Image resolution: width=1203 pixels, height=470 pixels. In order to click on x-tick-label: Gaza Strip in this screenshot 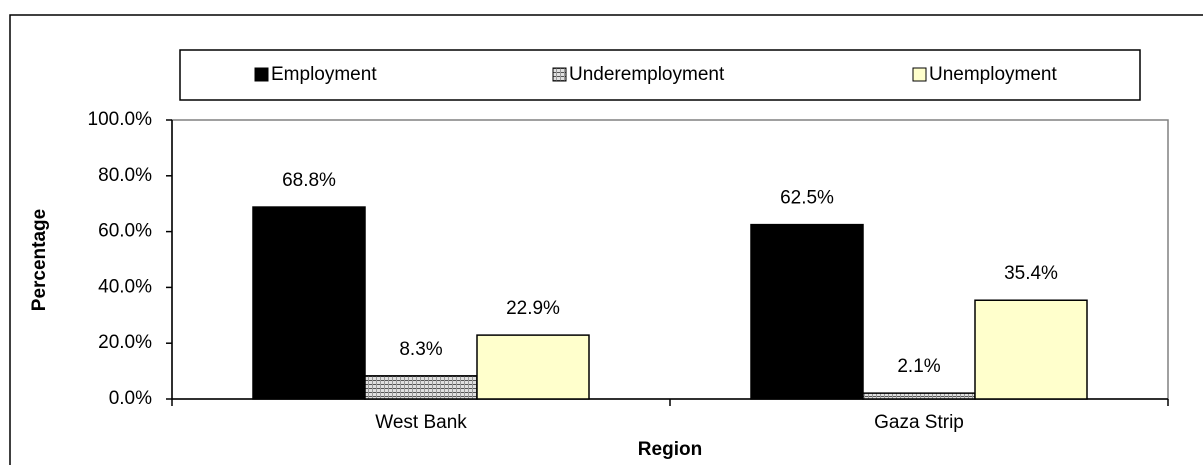, I will do `click(919, 422)`.